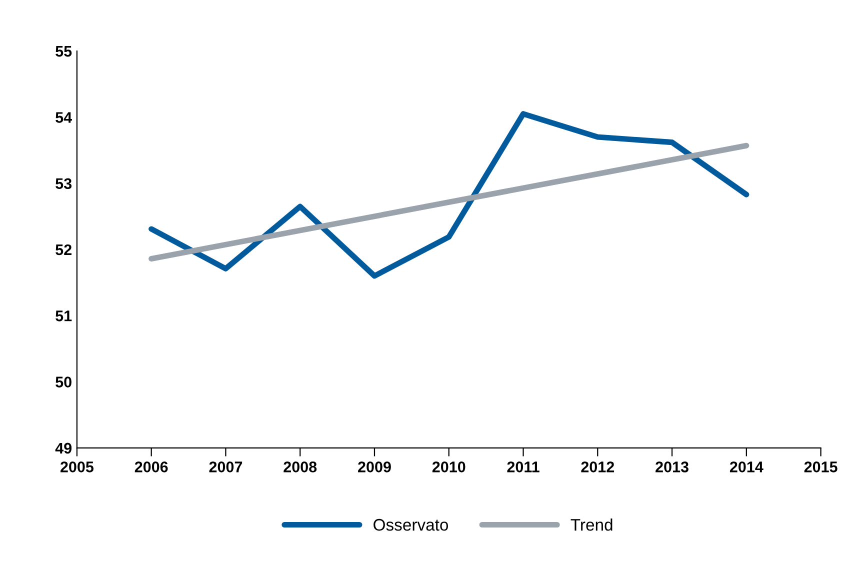  Describe the element at coordinates (300, 467) in the screenshot. I see `x-tick-label: 2008` at that location.